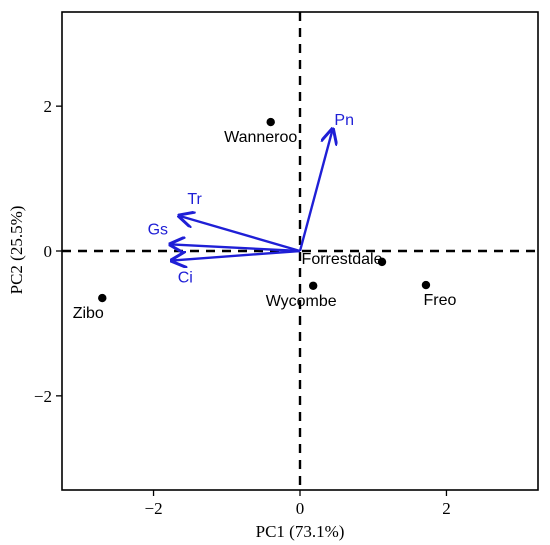  What do you see at coordinates (48, 106) in the screenshot?
I see `y-tick-label: 2` at bounding box center [48, 106].